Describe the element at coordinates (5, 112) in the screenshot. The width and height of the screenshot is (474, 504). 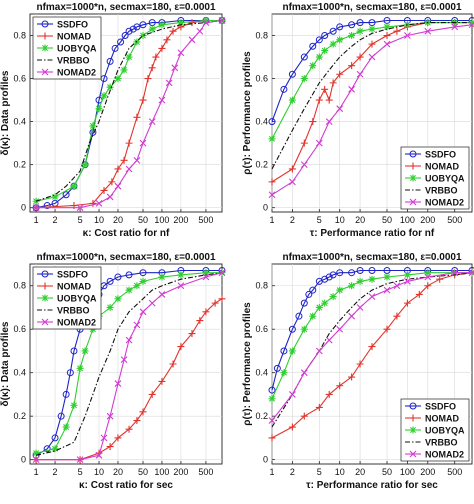
I see `y-axis-label: δ(κ): Data profiles` at that location.